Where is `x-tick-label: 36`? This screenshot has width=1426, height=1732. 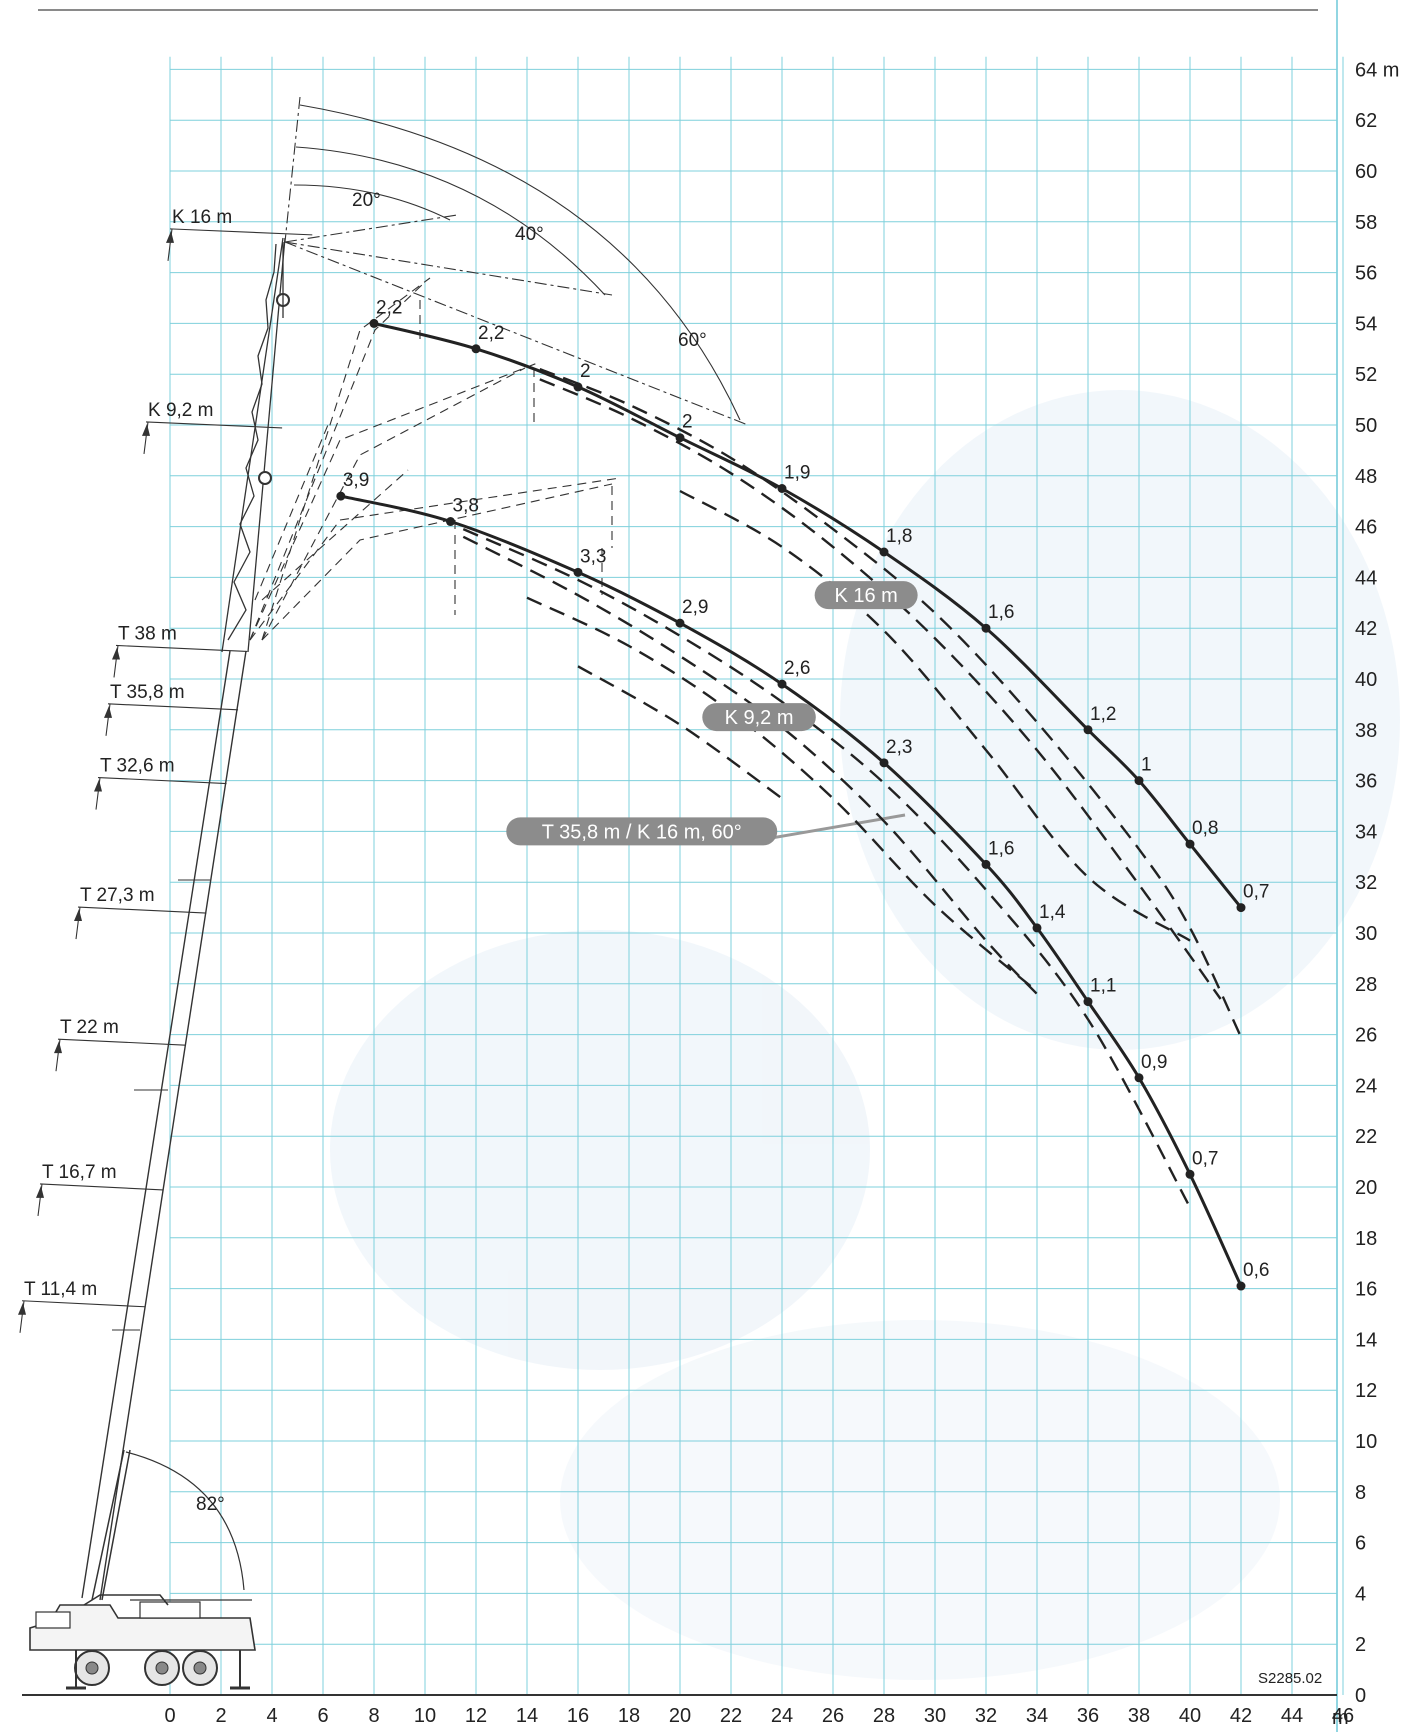
x-tick-label: 36 is located at coordinates (1088, 1716).